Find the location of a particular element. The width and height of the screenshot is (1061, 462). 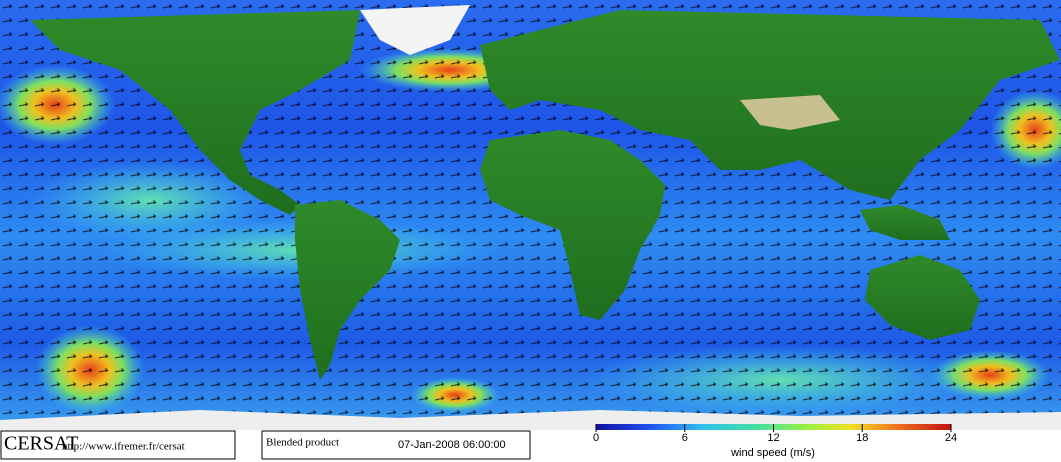

logo-box is located at coordinates (118, 445).